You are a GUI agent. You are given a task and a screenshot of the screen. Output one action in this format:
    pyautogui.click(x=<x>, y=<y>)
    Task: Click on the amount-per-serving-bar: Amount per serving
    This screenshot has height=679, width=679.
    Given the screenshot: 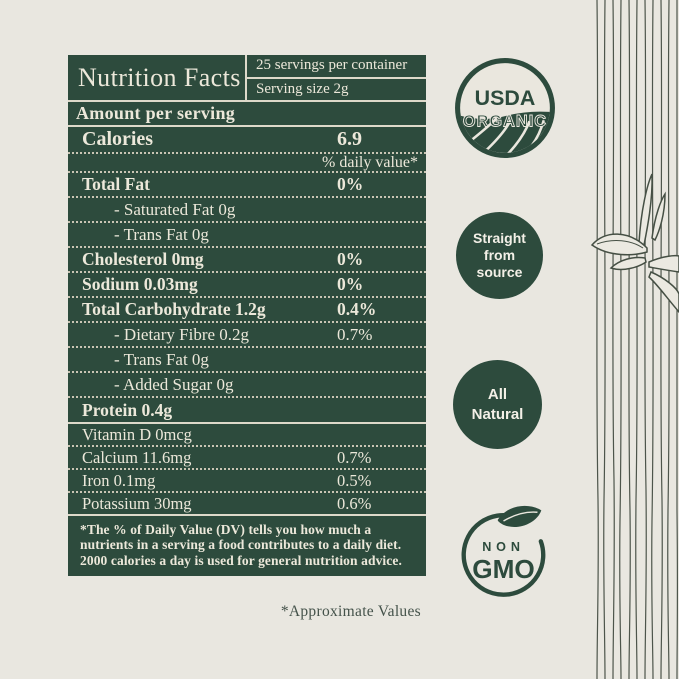 What is the action you would take?
    pyautogui.click(x=156, y=113)
    